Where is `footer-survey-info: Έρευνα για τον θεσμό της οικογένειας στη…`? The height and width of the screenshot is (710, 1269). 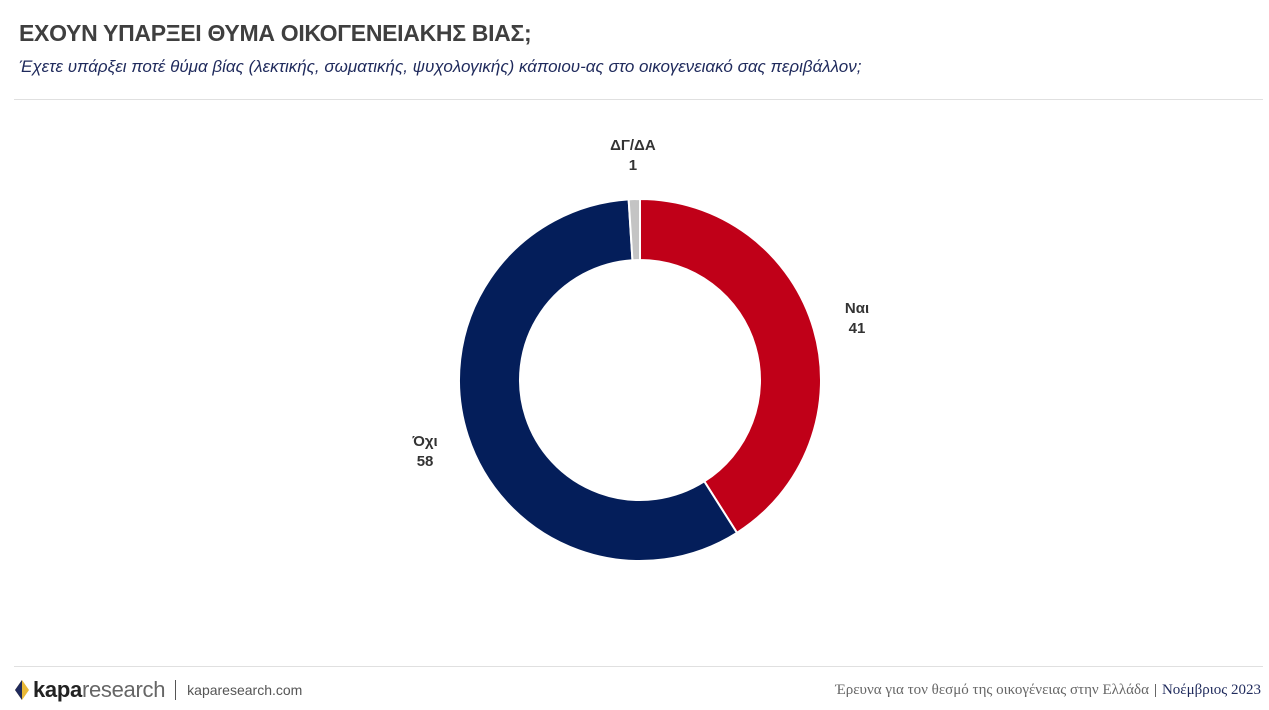
footer-survey-info: Έρευνα για τον θεσμό της οικογένειας στη… is located at coordinates (1048, 690).